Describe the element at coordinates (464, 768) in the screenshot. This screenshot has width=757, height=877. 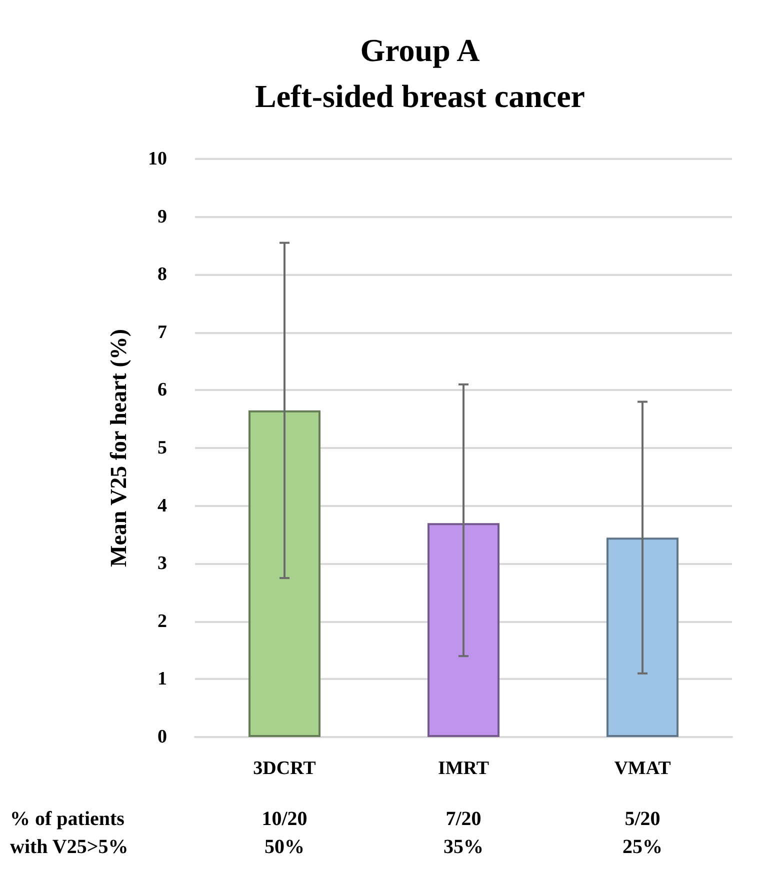
I see `x-tick-label: IMRT` at that location.